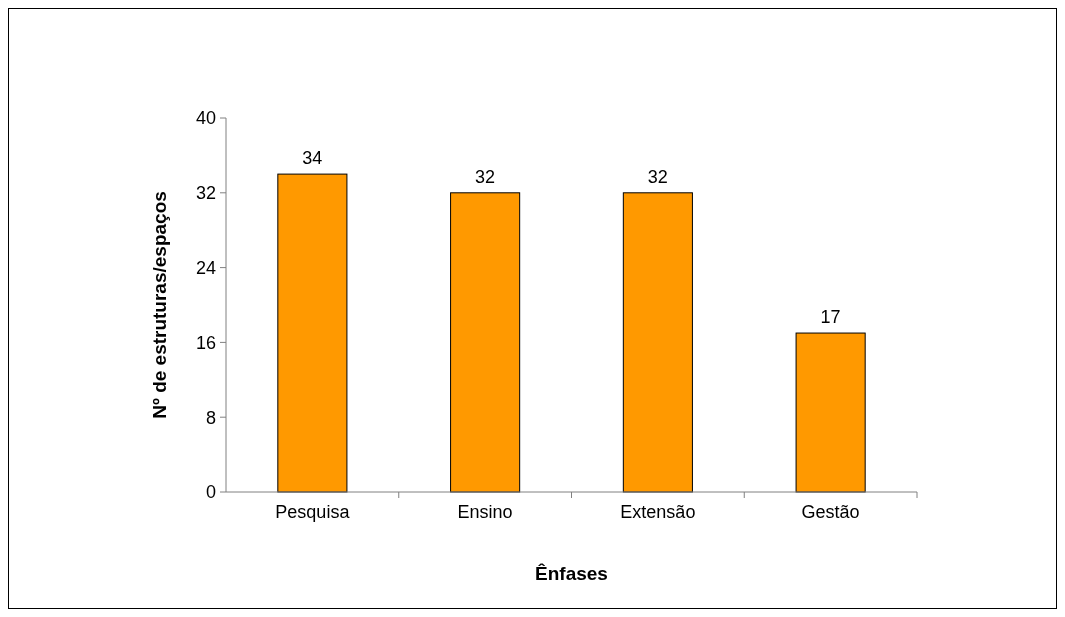 This screenshot has height=617, width=1065. What do you see at coordinates (205, 118) in the screenshot?
I see `y-tick-label: 40` at bounding box center [205, 118].